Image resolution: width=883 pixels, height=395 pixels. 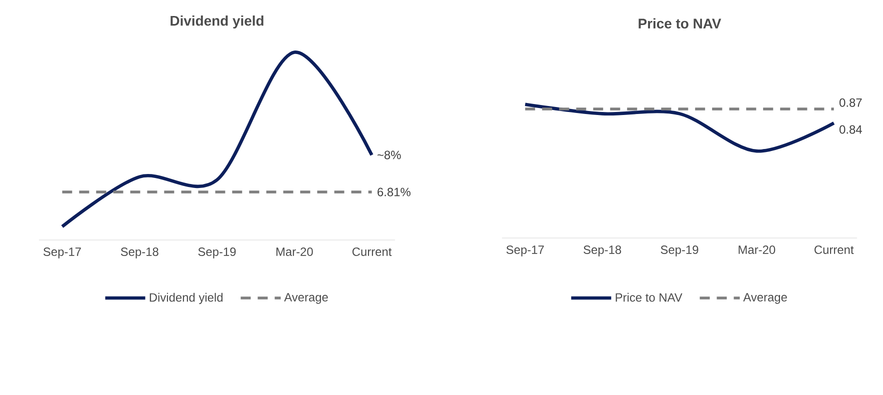 I want to click on chart-title: Price to NAV, so click(x=680, y=23).